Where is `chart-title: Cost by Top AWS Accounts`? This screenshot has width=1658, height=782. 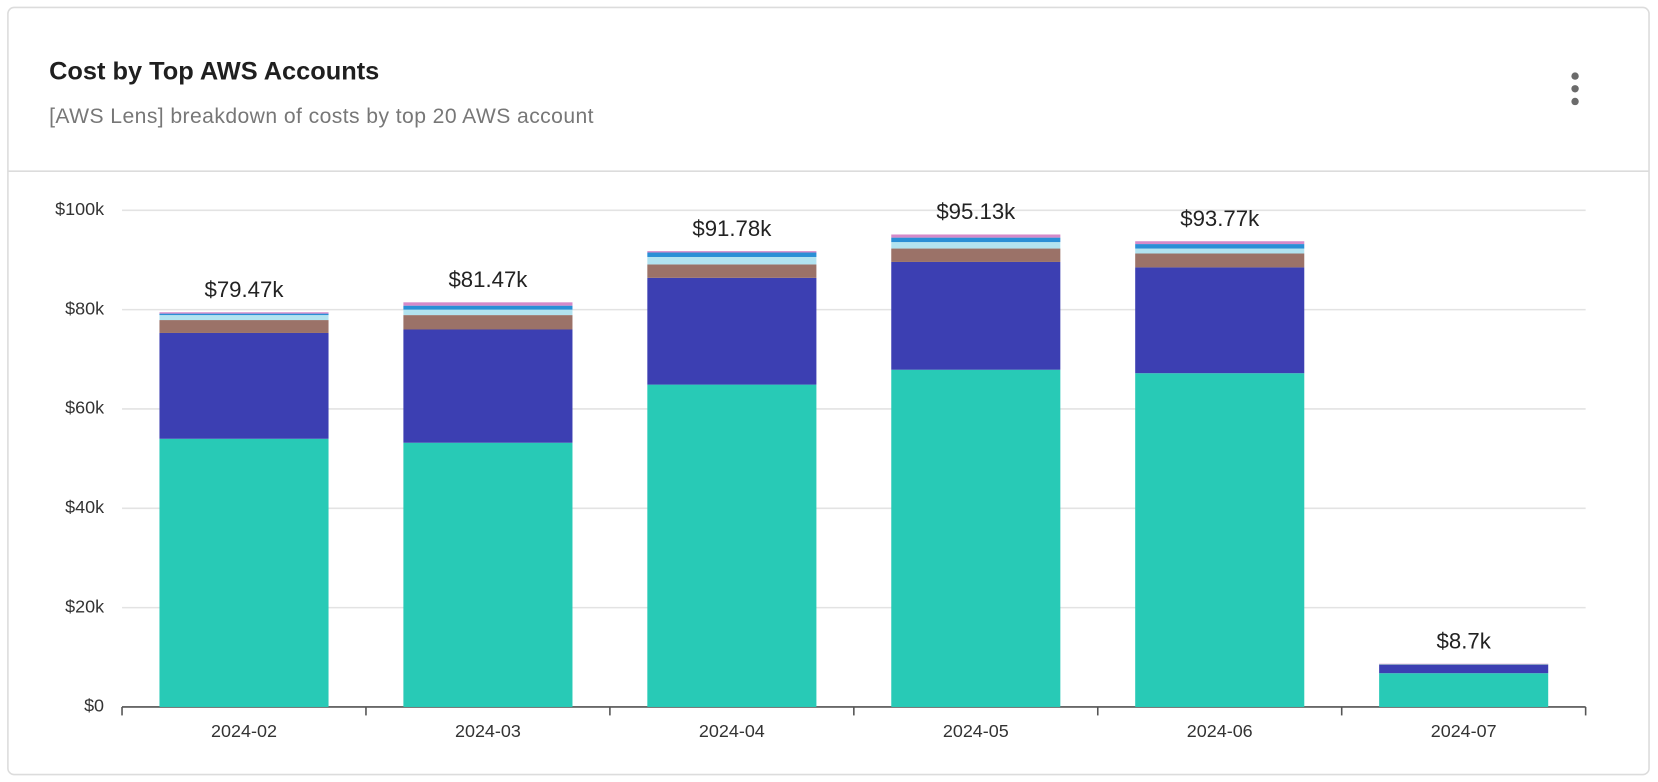 chart-title: Cost by Top AWS Accounts is located at coordinates (214, 72).